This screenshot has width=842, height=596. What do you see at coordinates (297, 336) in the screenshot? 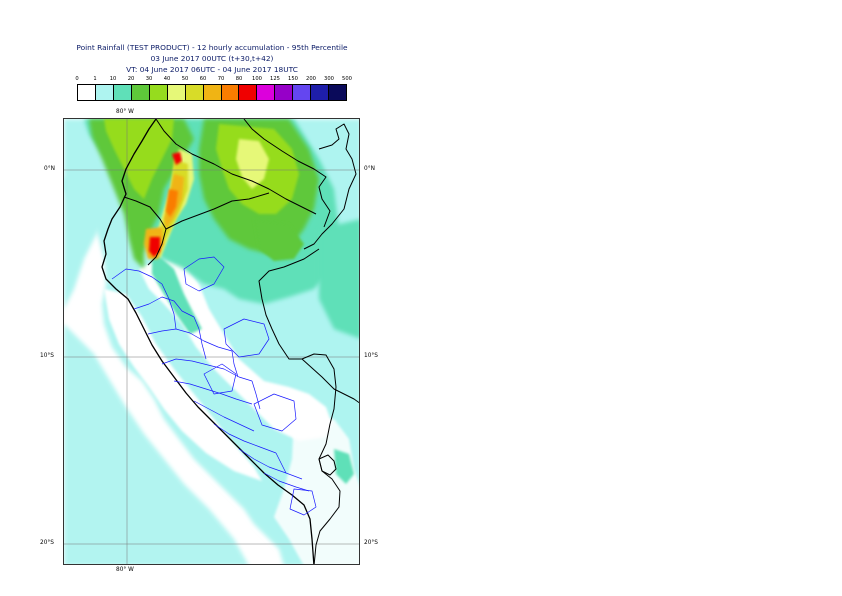
I see `peru-brazil-border` at bounding box center [297, 336].